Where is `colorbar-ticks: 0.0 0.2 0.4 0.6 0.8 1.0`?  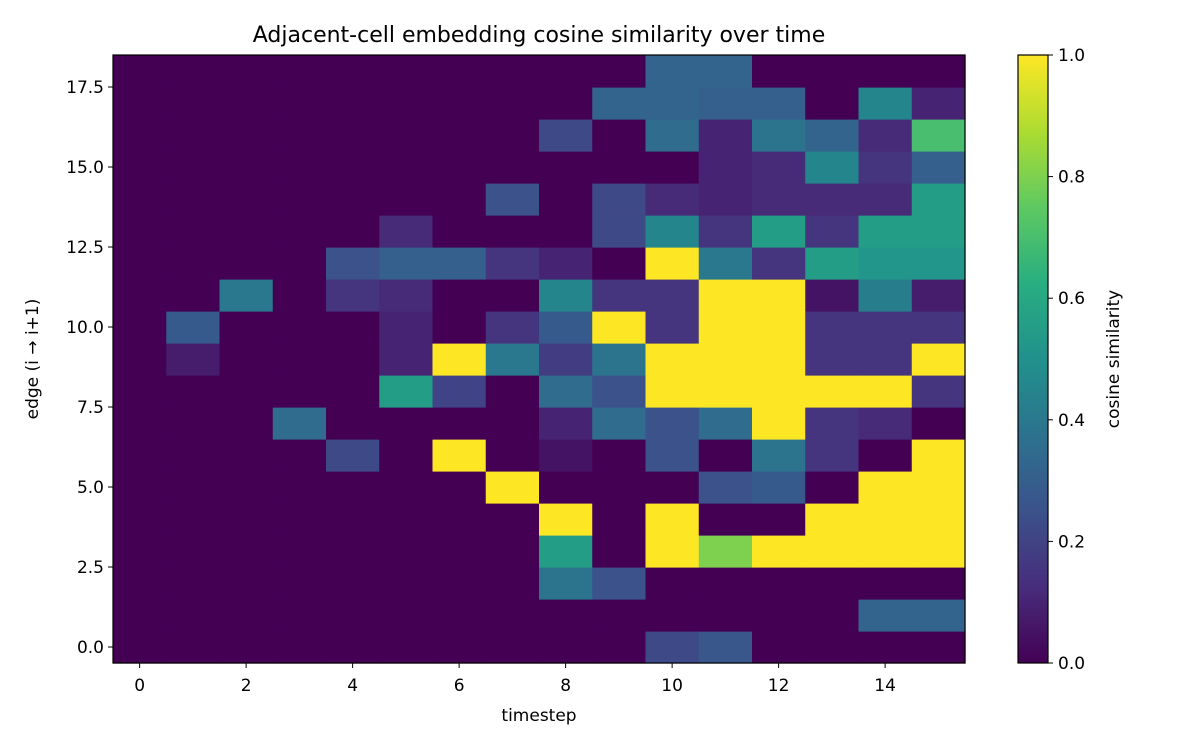
colorbar-ticks: 0.0 0.2 0.4 0.6 0.8 1.0 is located at coordinates (1066, 360).